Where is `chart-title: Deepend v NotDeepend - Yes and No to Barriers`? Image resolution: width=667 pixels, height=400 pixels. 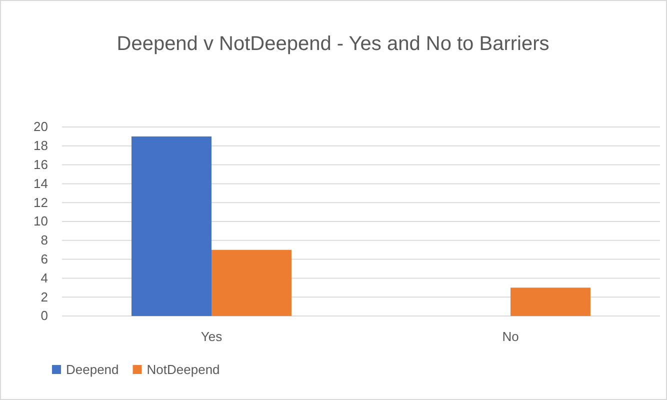 chart-title: Deepend v NotDeepend - Yes and No to Barriers is located at coordinates (333, 44).